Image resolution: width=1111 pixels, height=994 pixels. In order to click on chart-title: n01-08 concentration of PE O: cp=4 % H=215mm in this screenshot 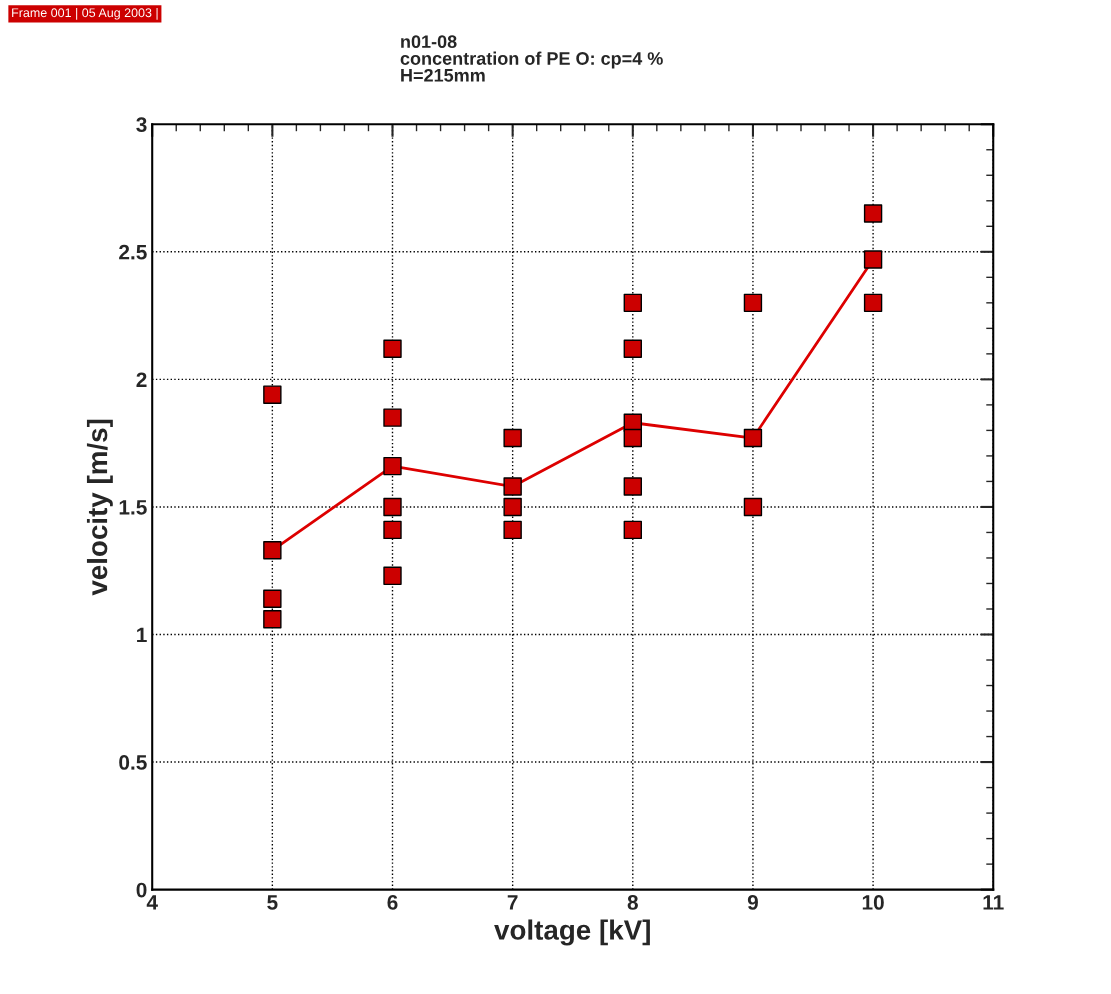, I will do `click(531, 58)`.